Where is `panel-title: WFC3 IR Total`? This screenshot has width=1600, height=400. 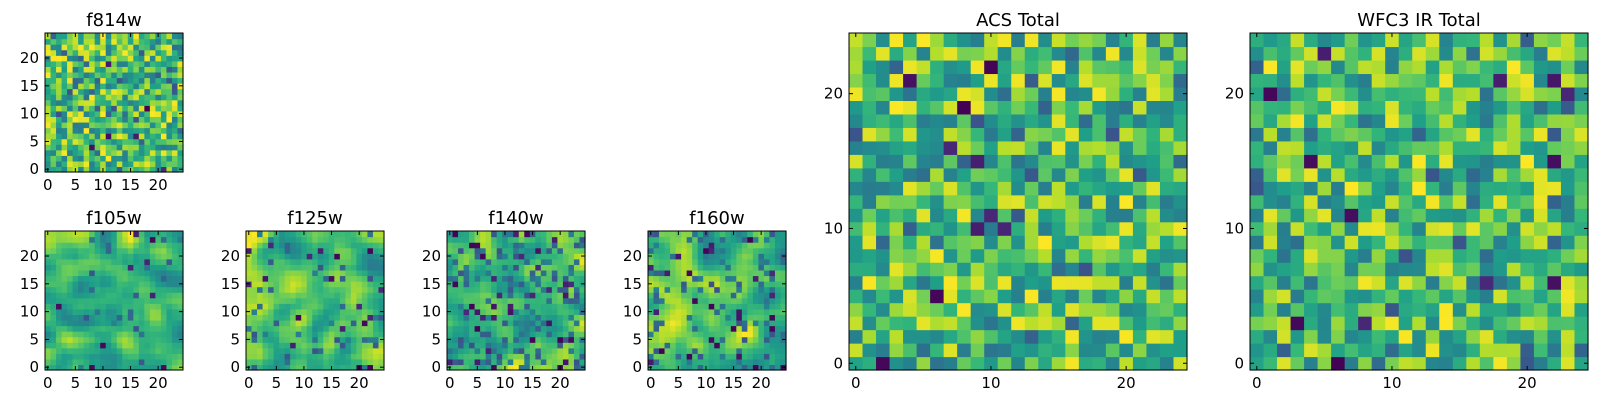
panel-title: WFC3 IR Total is located at coordinates (1418, 20).